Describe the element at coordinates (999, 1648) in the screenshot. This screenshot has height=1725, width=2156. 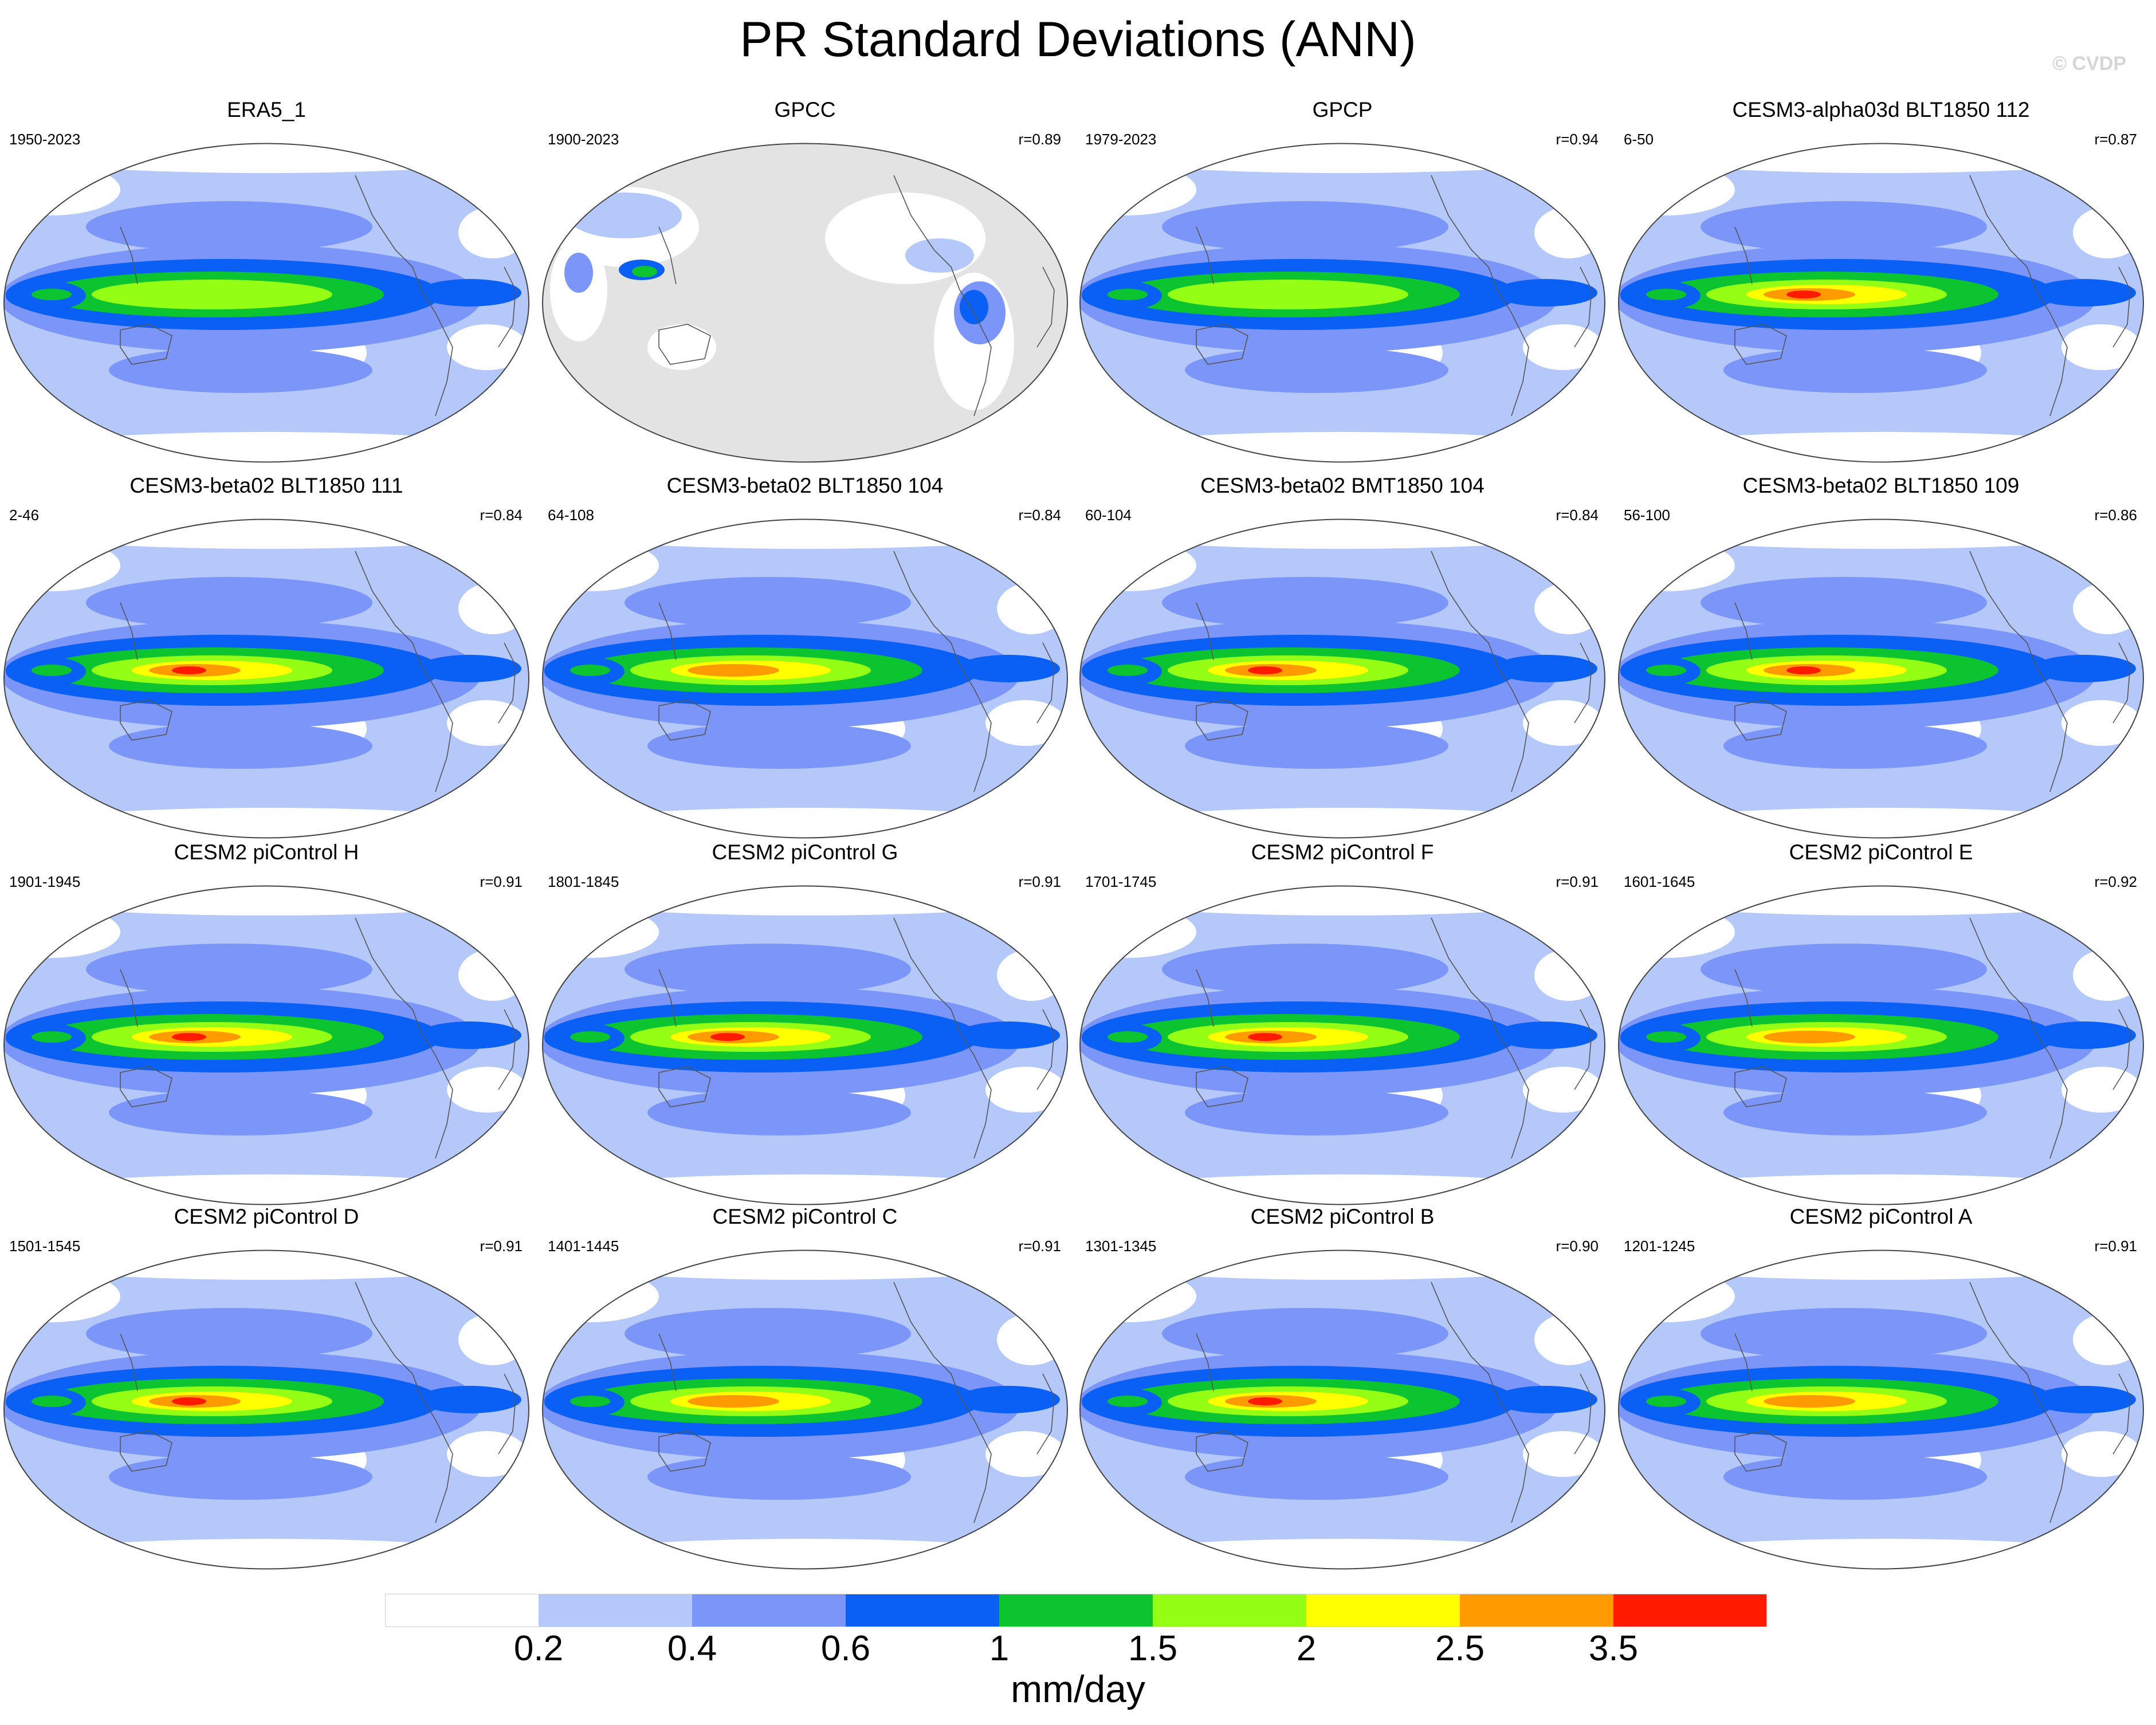
I see `colorbar-tick-label: 1` at that location.